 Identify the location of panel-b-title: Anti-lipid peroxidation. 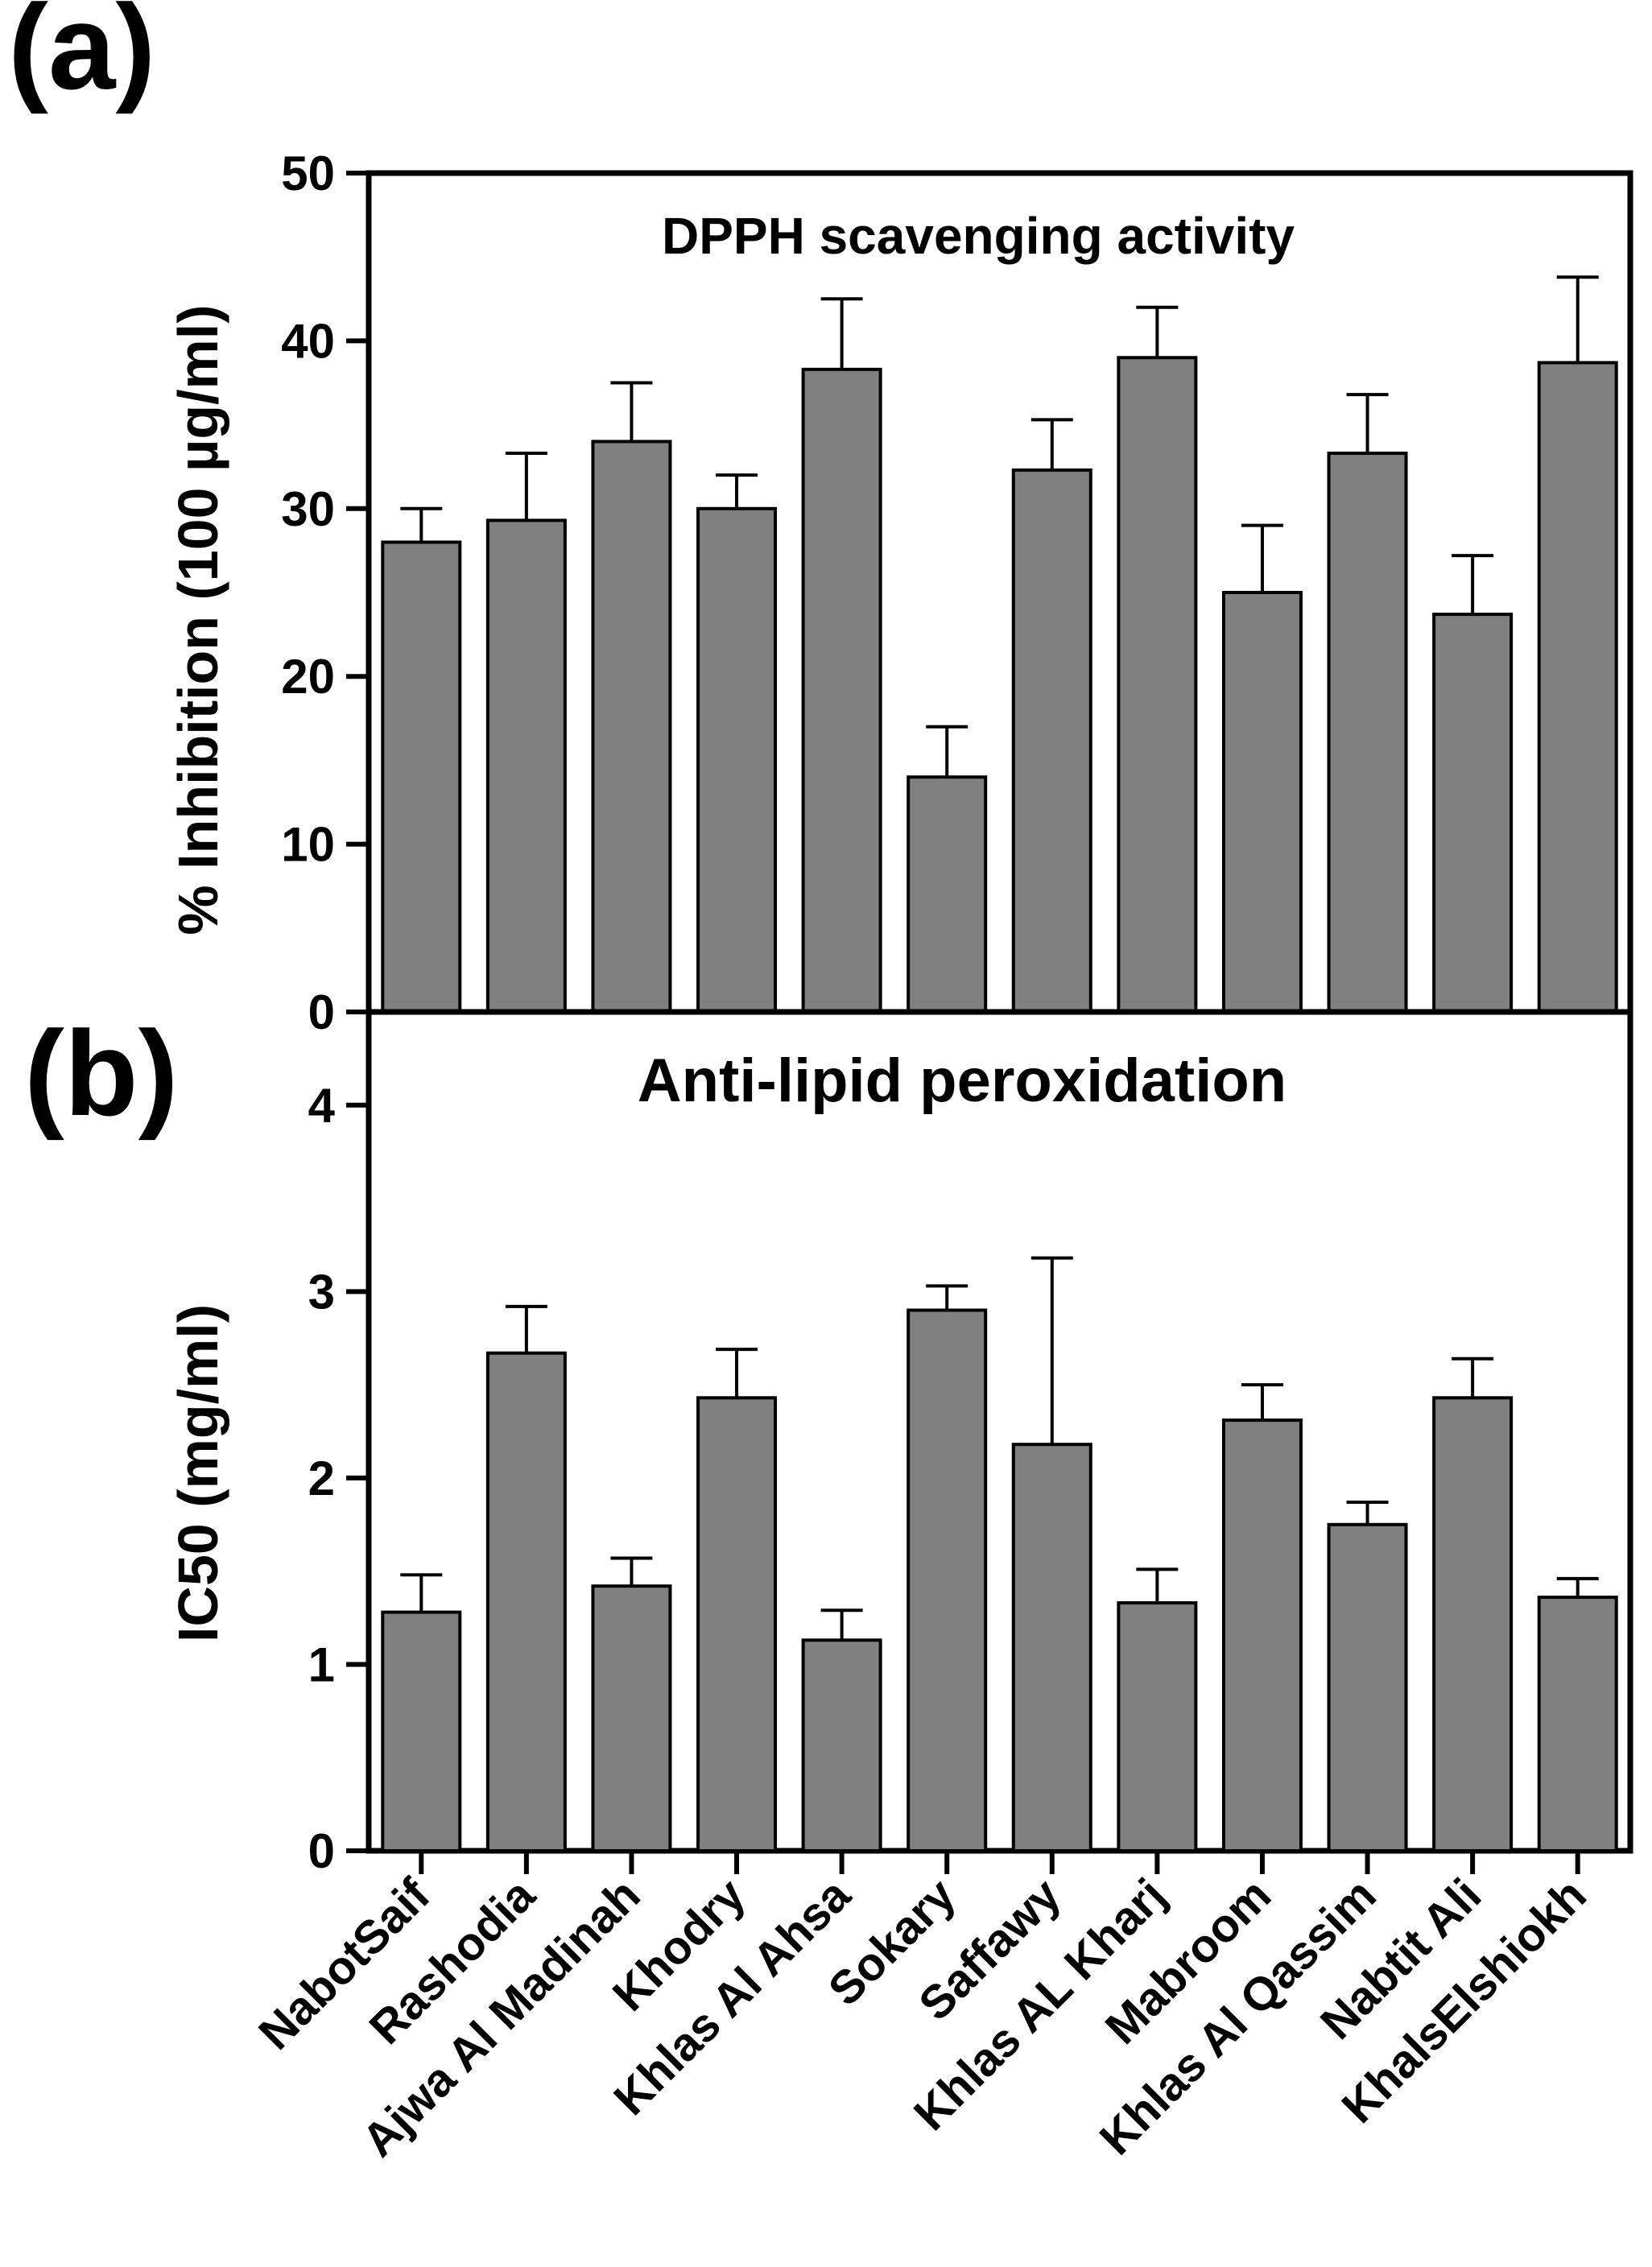
(962, 1081).